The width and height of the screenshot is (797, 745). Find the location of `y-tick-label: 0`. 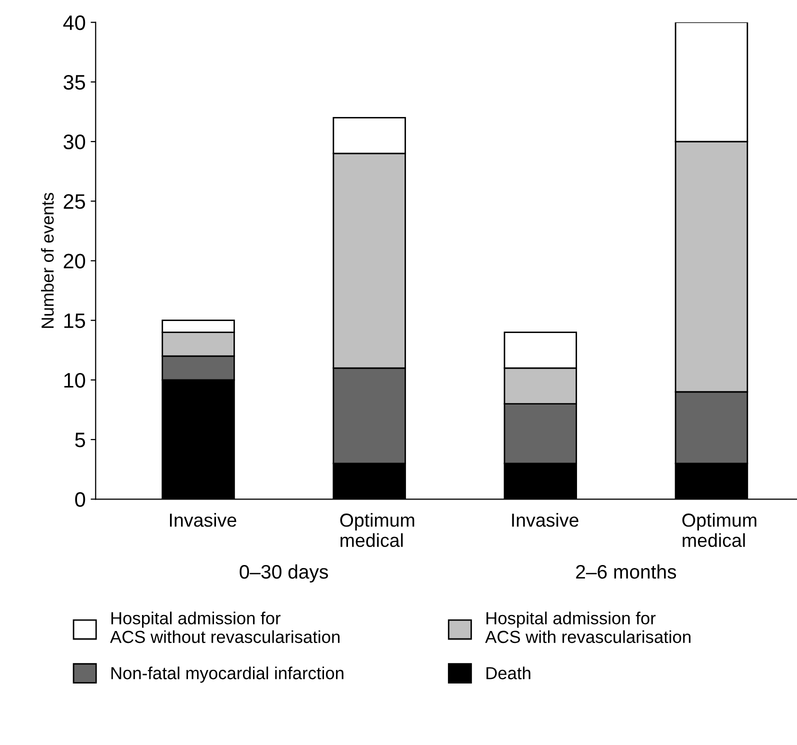

y-tick-label: 0 is located at coordinates (80, 499).